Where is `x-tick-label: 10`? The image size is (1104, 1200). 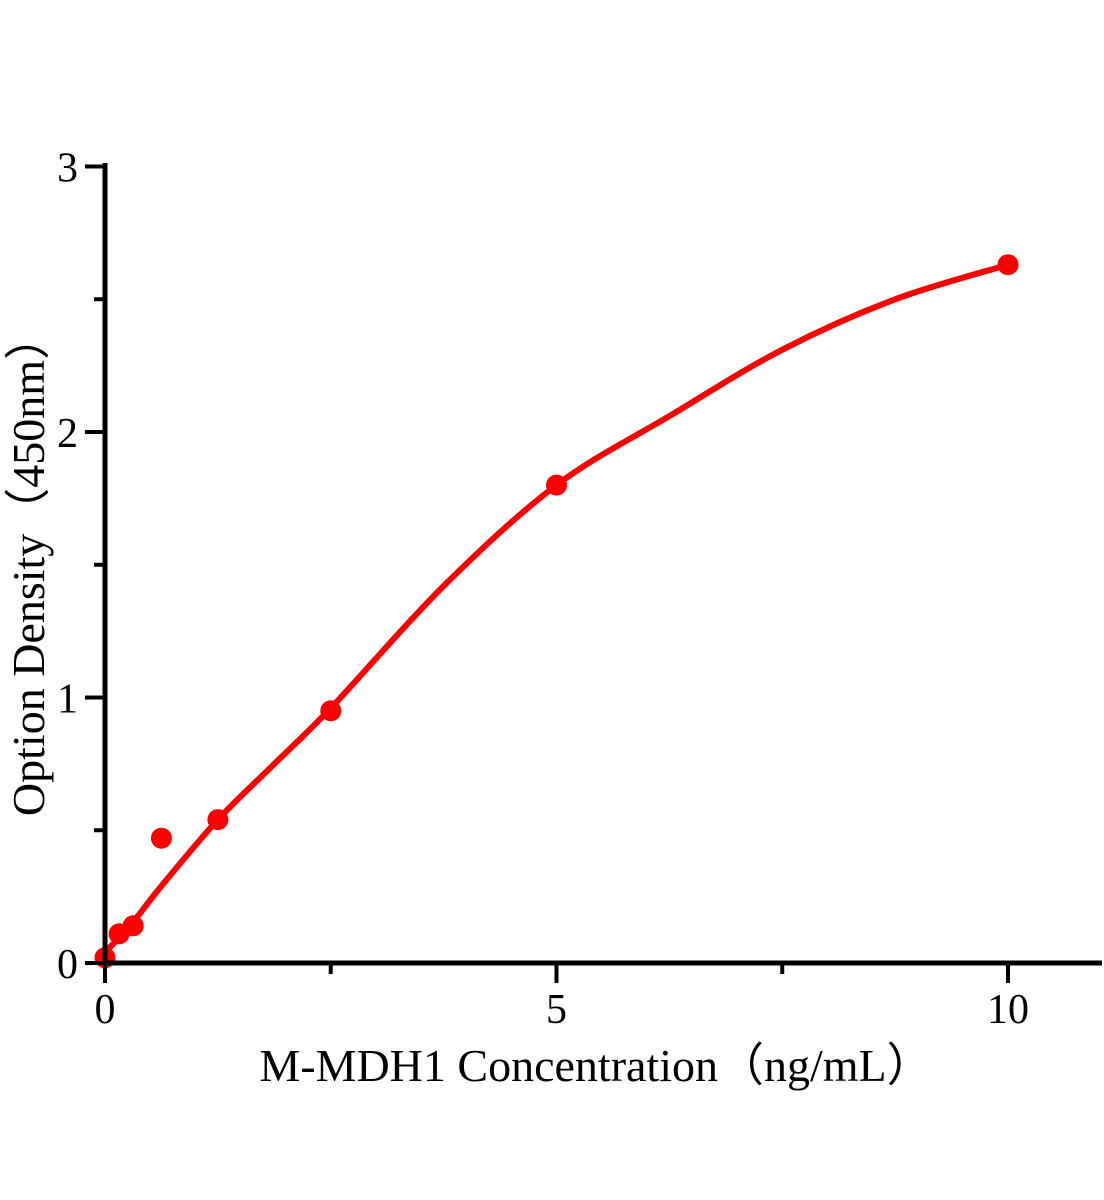 x-tick-label: 10 is located at coordinates (1008, 1010).